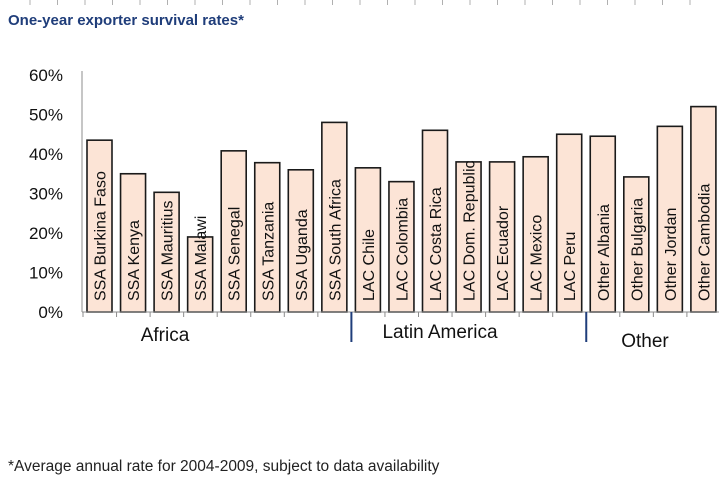  Describe the element at coordinates (126, 20) in the screenshot. I see `chart-title: One-year exporter survival rates*` at that location.